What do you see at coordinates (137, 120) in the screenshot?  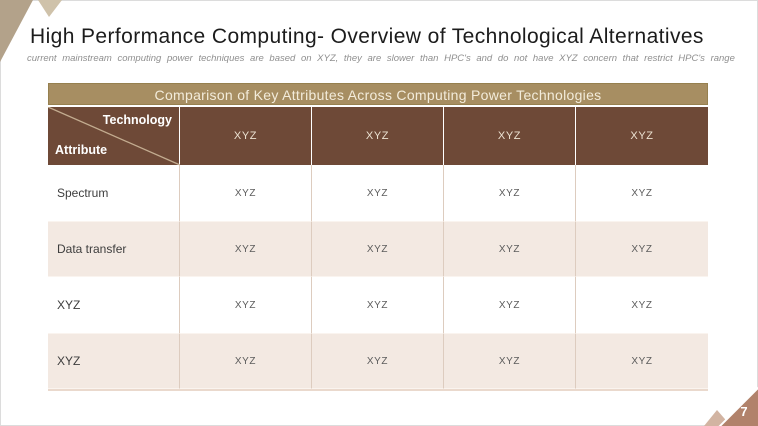 I see `corner-technology-label: Technology` at bounding box center [137, 120].